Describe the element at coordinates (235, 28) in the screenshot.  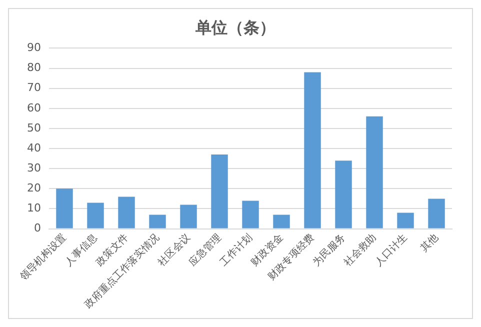
I see `chart-title: 单位（条）` at that location.